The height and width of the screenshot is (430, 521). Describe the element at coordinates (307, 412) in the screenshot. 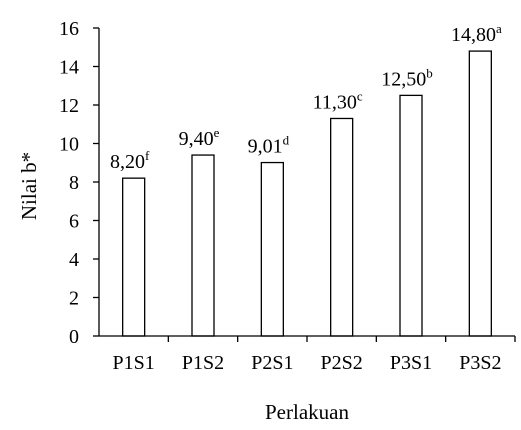

I see `x-axis-title: Perlakuan` at that location.